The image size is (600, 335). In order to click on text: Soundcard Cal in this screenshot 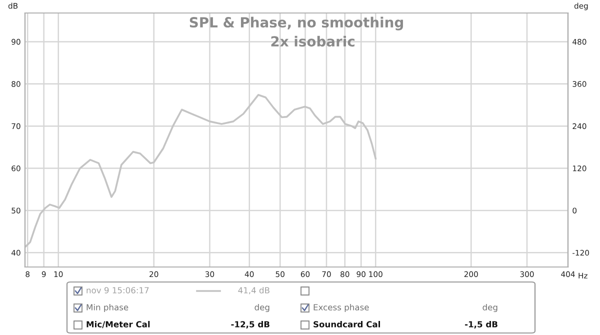, I will do `click(347, 324)`.